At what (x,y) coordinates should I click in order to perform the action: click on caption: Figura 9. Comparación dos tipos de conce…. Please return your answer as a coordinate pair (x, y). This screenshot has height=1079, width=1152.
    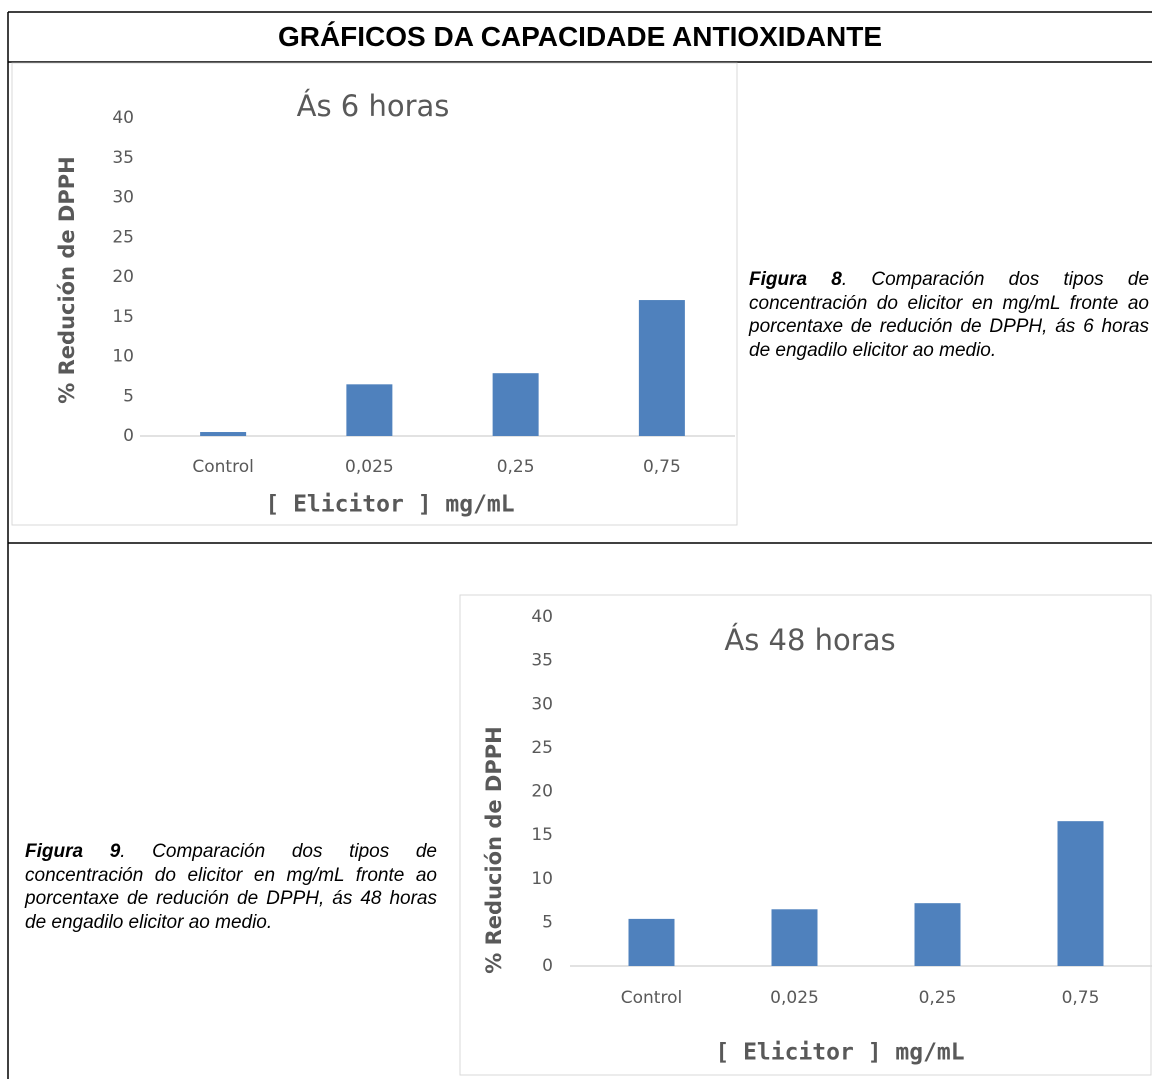
    Looking at the image, I should click on (231, 887).